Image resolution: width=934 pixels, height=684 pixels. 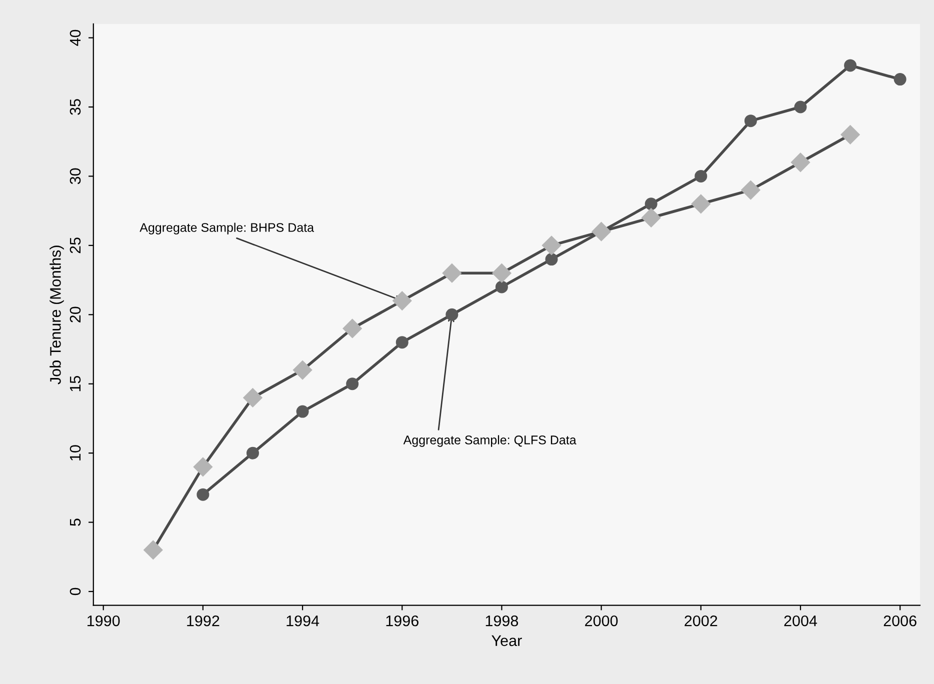 What do you see at coordinates (75, 384) in the screenshot?
I see `y-tick-label: 15` at bounding box center [75, 384].